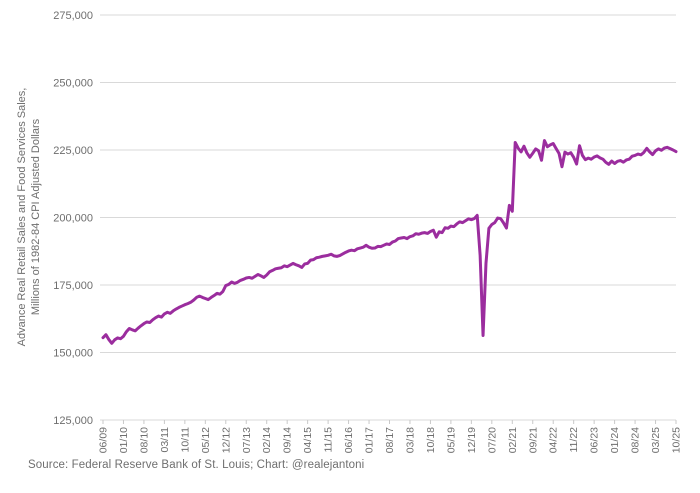 The image size is (700, 493). What do you see at coordinates (451, 440) in the screenshot?
I see `x-tick-label: 05/19` at bounding box center [451, 440].